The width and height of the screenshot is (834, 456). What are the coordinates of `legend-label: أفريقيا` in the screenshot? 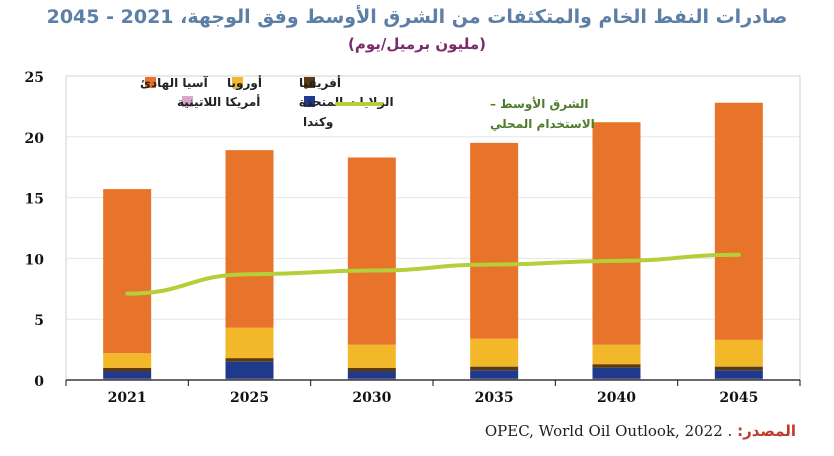 It's located at (320, 82).